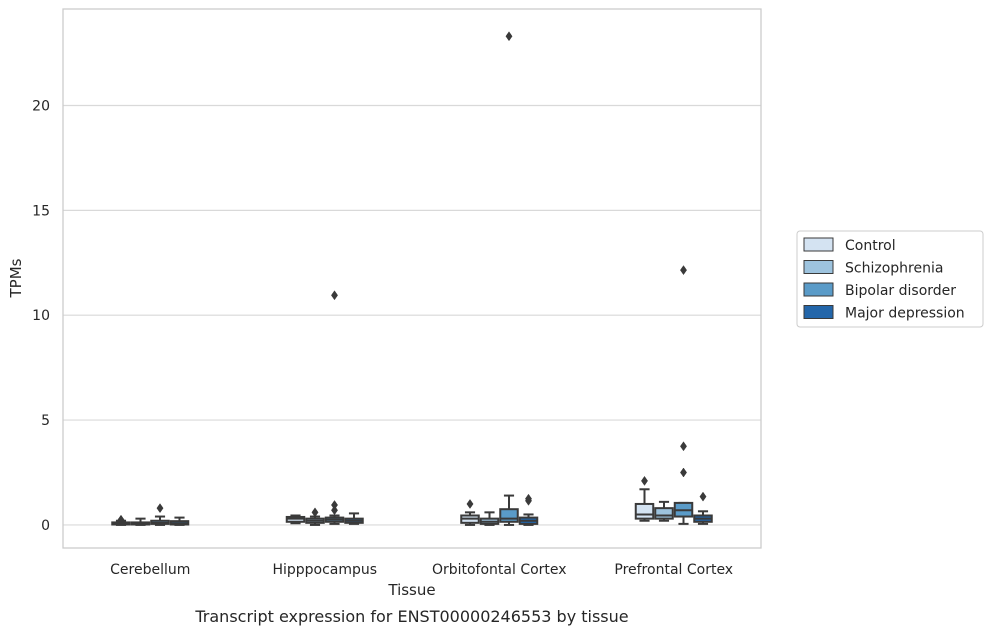  Describe the element at coordinates (499, 570) in the screenshot. I see `x-tick-label: Orbitofontal Cortex` at that location.